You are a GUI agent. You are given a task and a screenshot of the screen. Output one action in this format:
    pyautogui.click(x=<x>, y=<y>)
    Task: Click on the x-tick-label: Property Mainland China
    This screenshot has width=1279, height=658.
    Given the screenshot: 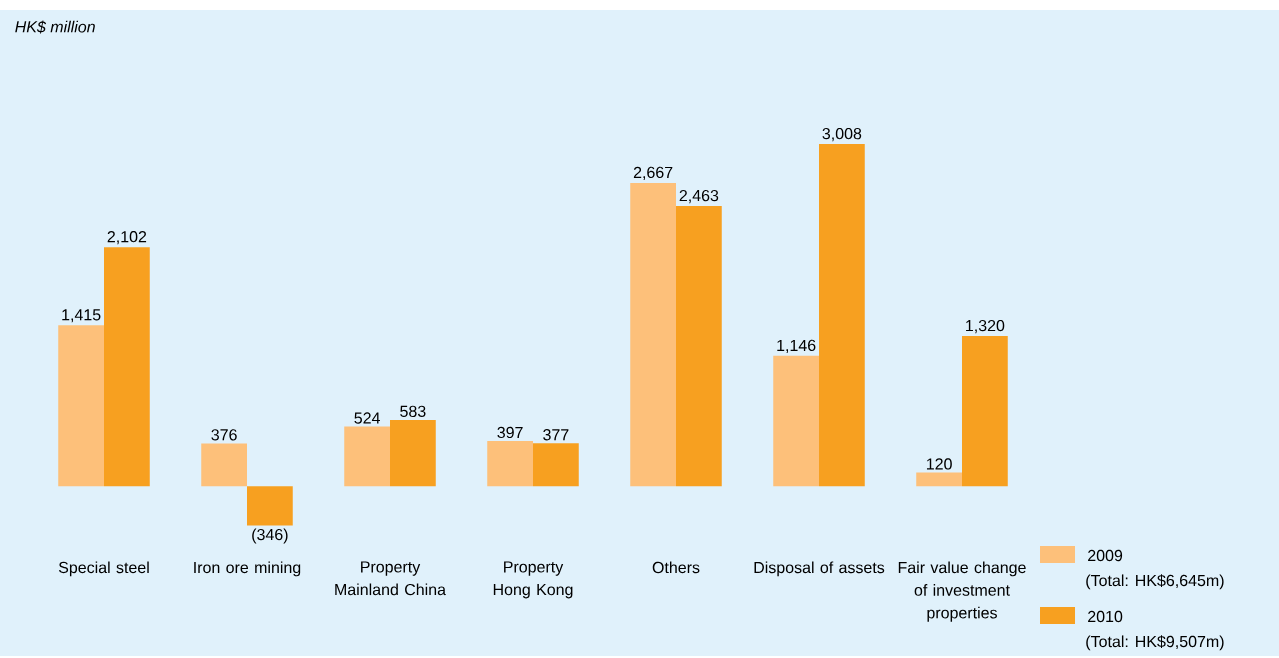 What is the action you would take?
    pyautogui.click(x=390, y=578)
    